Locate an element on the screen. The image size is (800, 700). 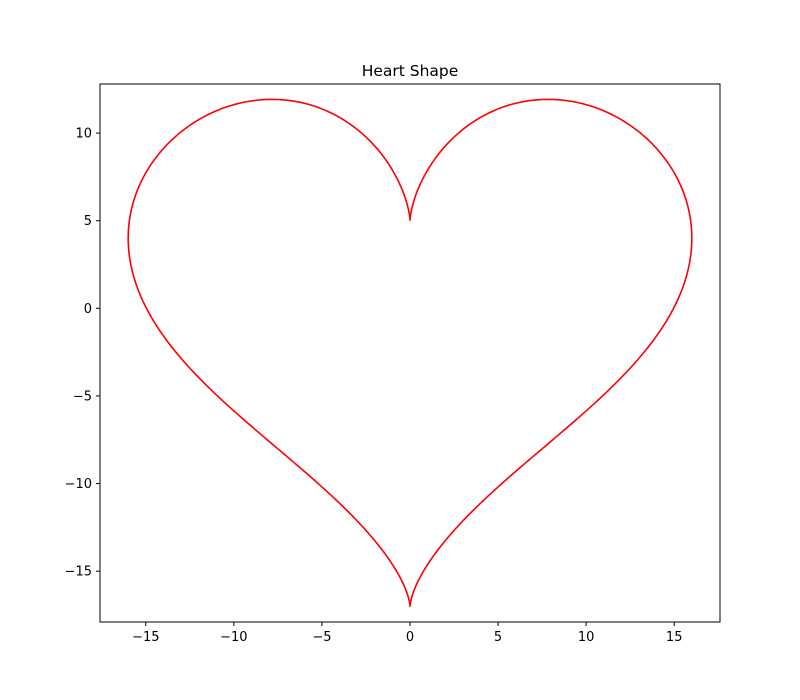
x-axis: −15 −10 −5 0 5 10 15 is located at coordinates (407, 633).